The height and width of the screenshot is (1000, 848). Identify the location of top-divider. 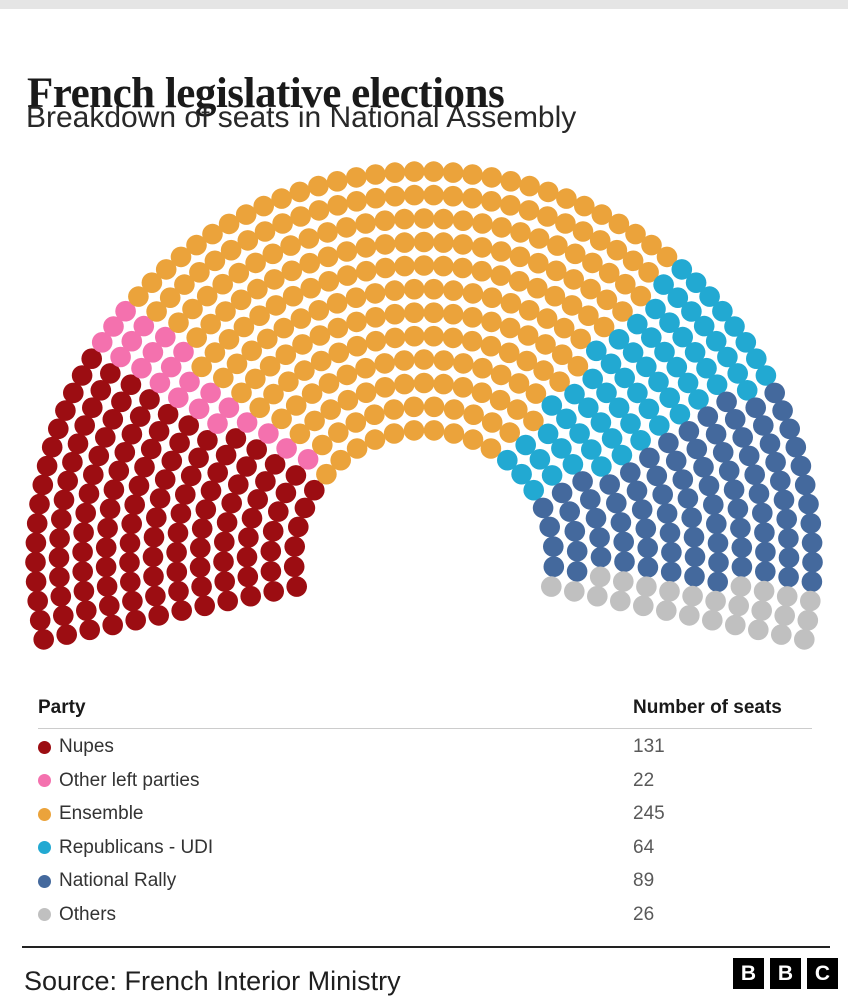
(424, 4).